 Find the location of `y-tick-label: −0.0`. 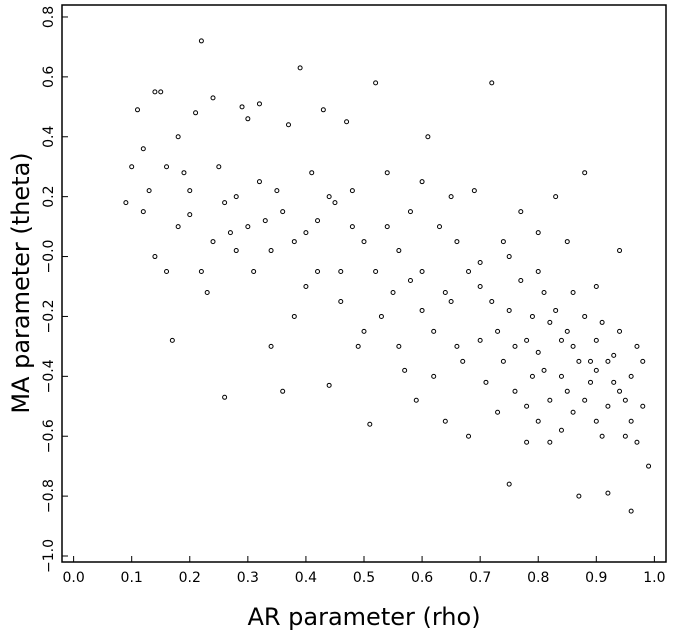

y-tick-label: −0.0 is located at coordinates (49, 257).